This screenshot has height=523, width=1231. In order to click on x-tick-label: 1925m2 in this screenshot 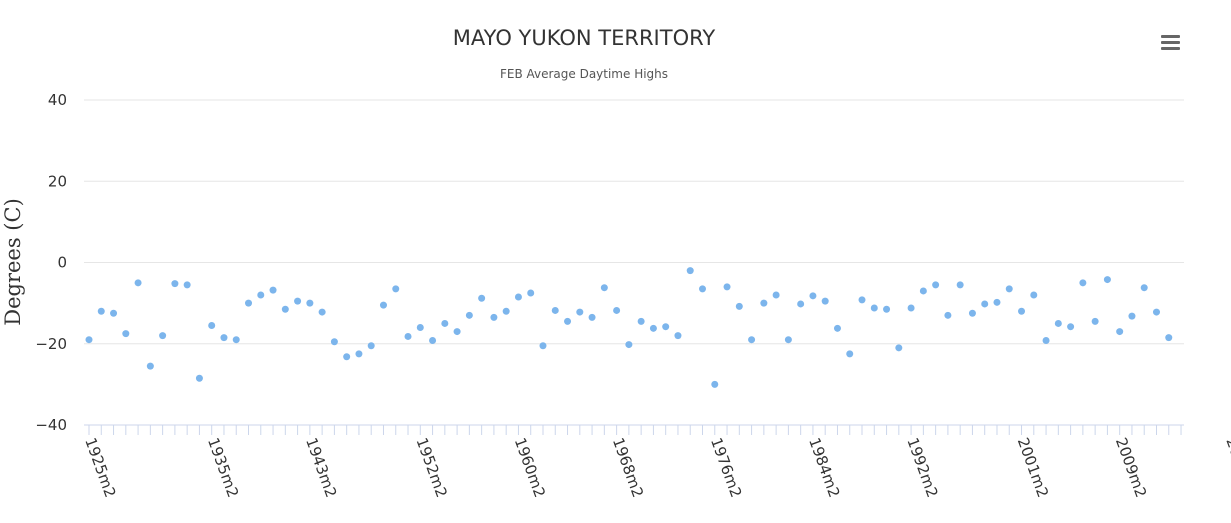, I will do `click(100, 467)`.